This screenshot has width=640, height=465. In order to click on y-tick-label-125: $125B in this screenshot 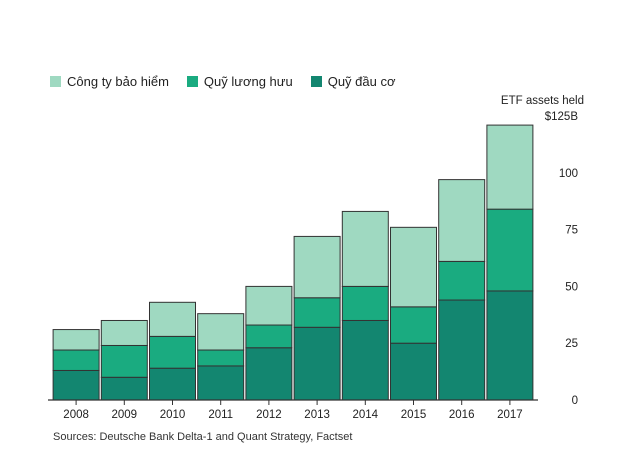, I will do `click(562, 117)`.